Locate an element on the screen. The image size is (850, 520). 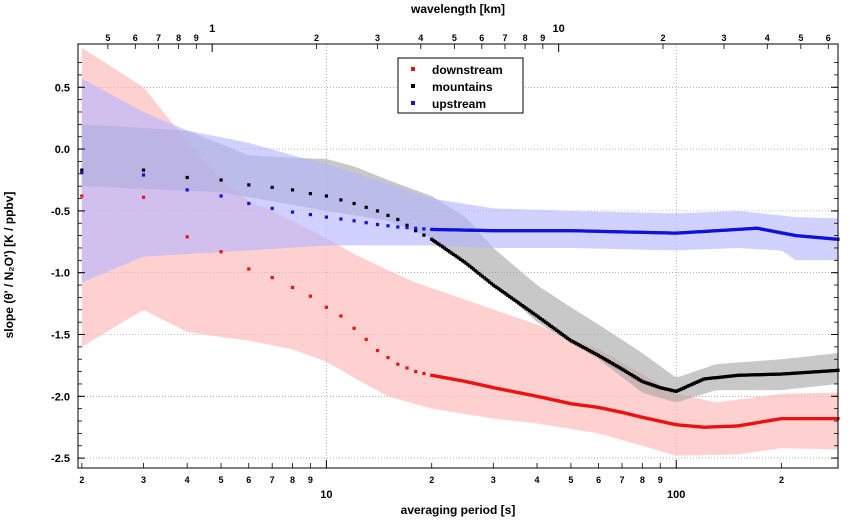
legend-label-upstream: upstream is located at coordinates (459, 104).